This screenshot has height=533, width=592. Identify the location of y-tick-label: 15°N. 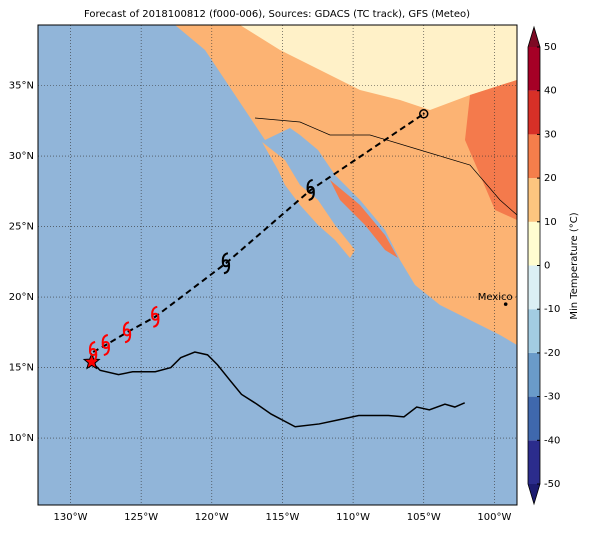
(21, 368).